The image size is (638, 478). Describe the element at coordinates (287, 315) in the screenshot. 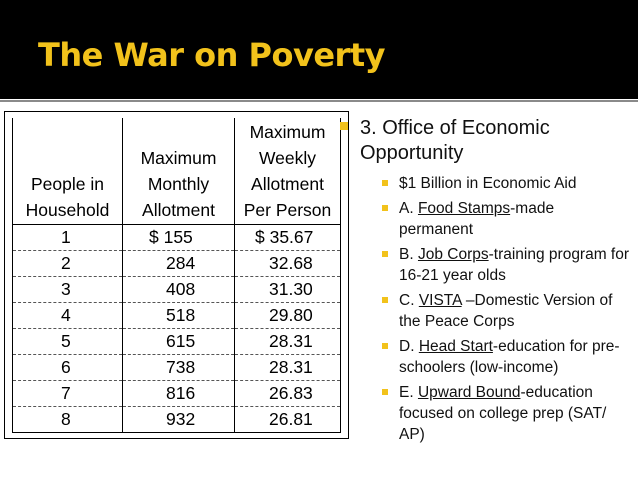

I see `cell-weekly: 29.80` at that location.